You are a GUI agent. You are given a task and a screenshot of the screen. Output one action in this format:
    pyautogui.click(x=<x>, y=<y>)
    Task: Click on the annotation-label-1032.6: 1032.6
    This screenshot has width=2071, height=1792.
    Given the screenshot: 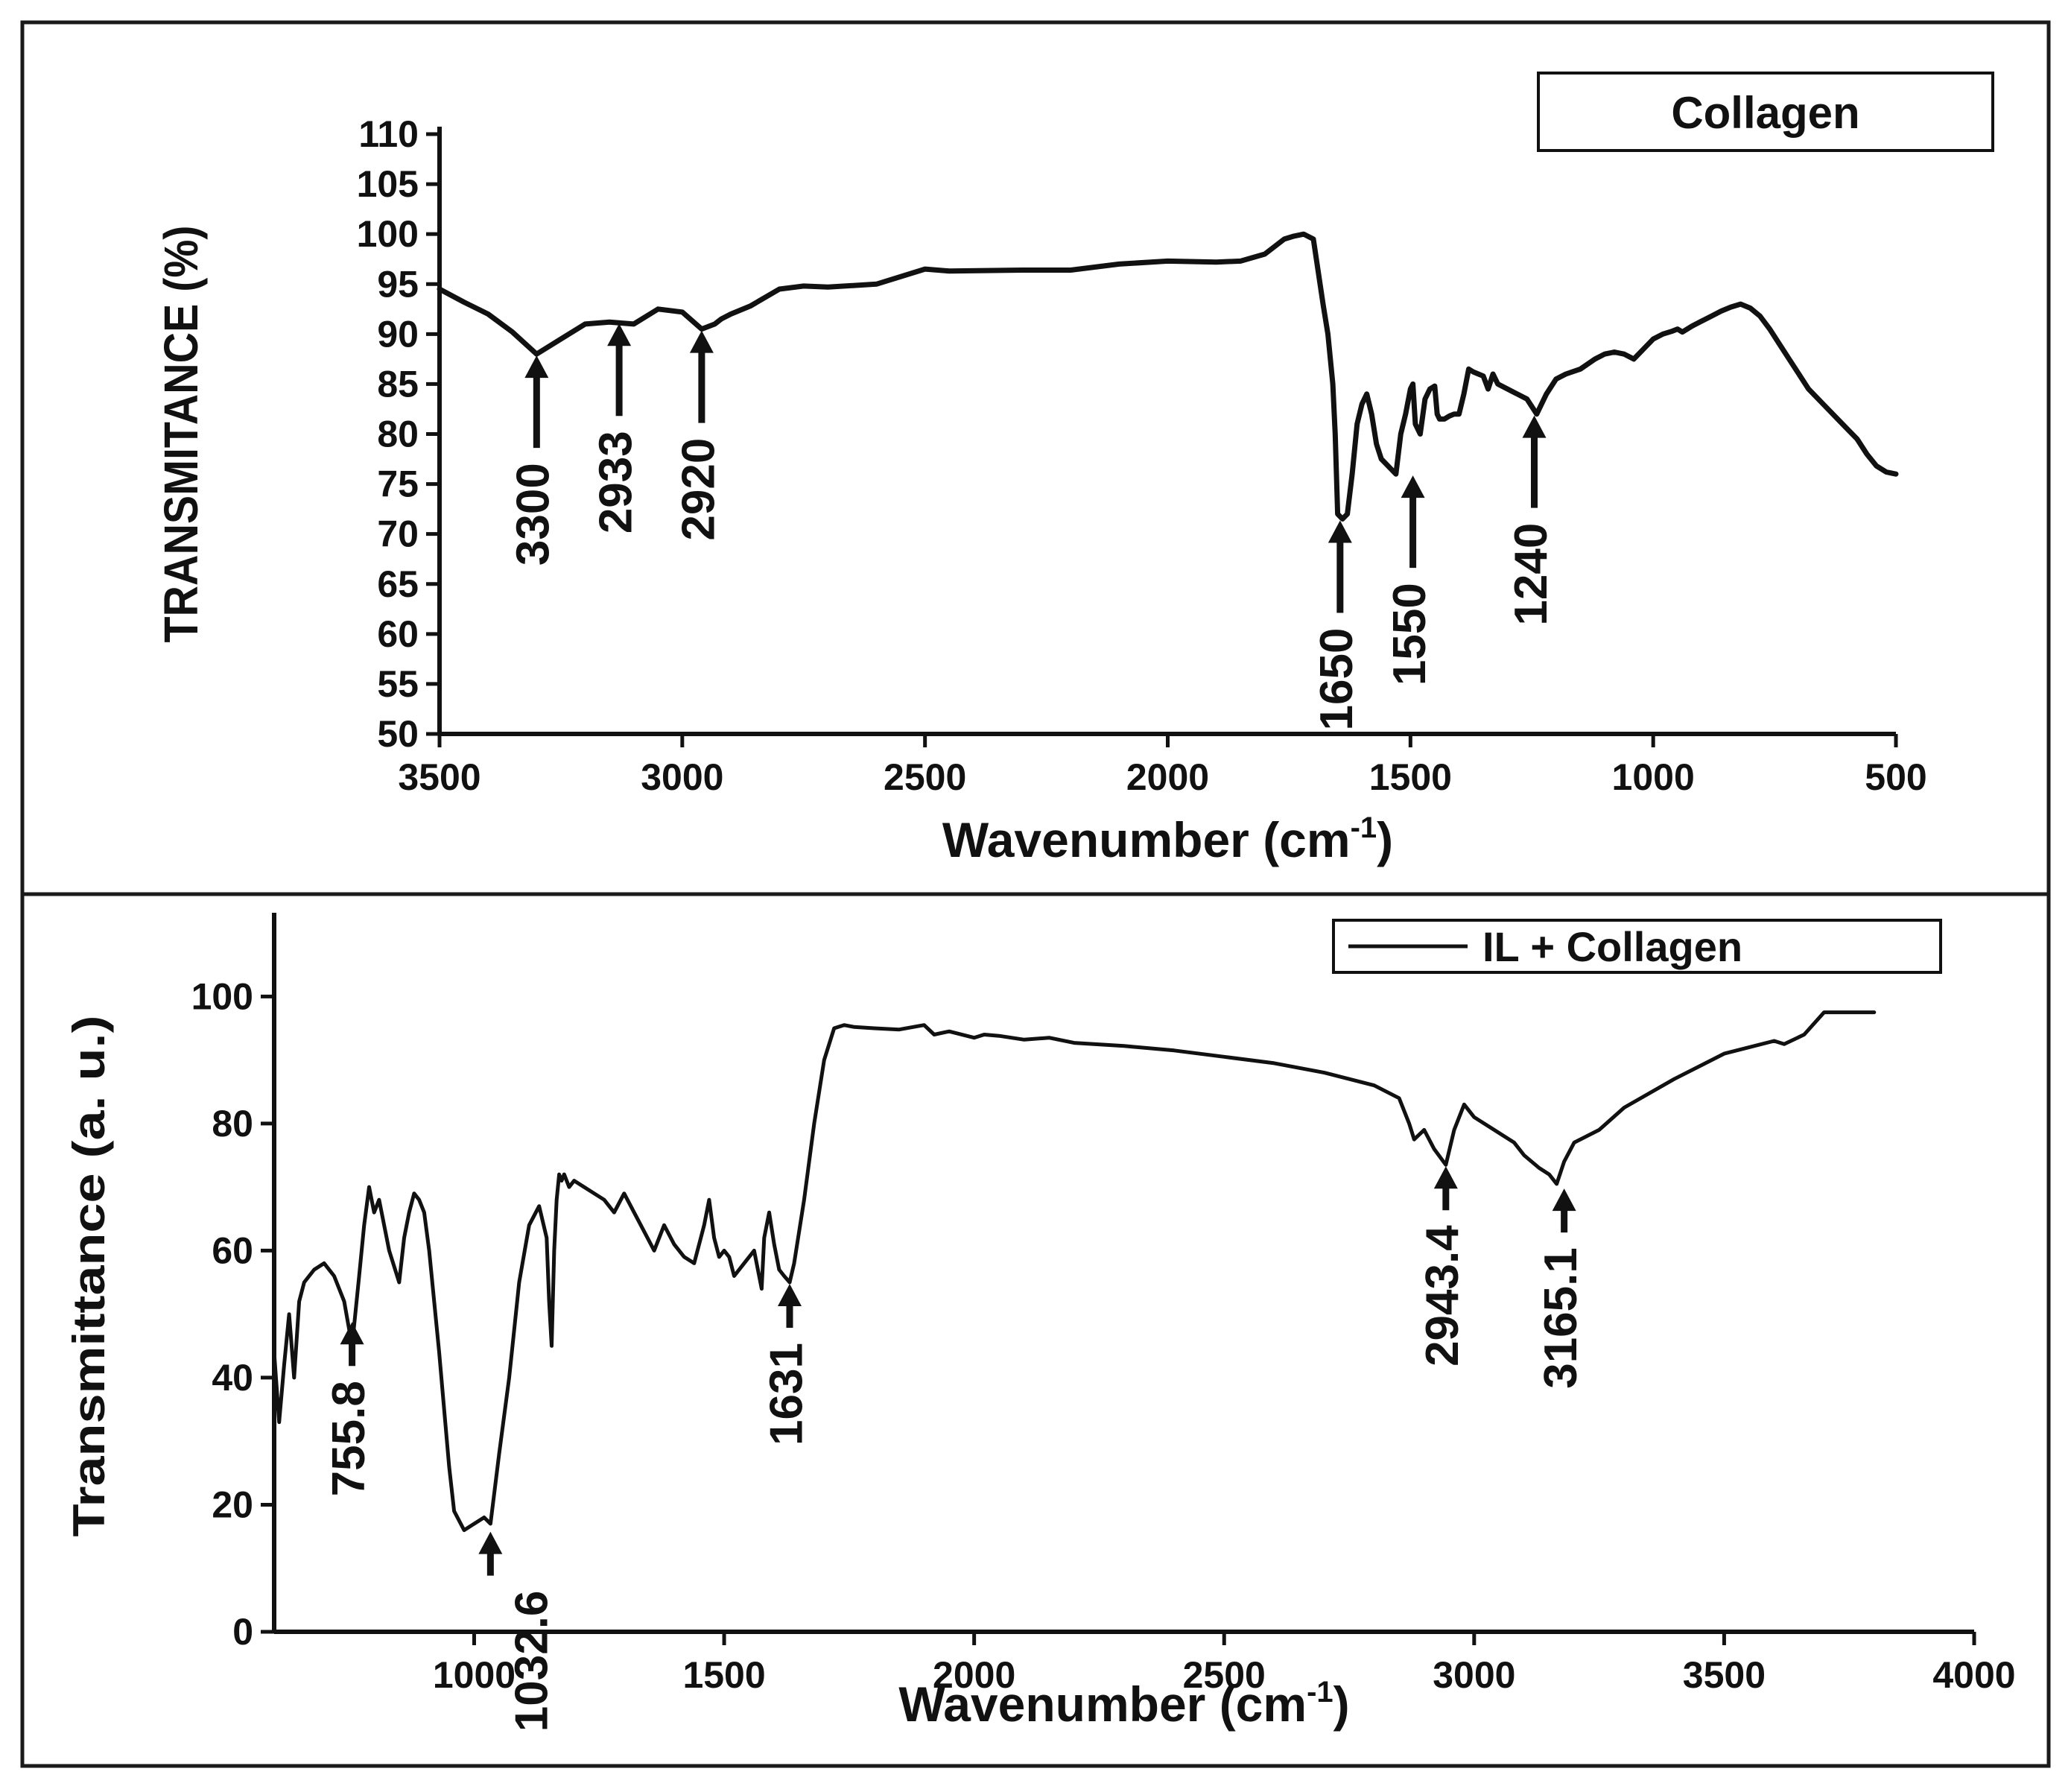 What is the action you would take?
    pyautogui.click(x=532, y=1661)
    